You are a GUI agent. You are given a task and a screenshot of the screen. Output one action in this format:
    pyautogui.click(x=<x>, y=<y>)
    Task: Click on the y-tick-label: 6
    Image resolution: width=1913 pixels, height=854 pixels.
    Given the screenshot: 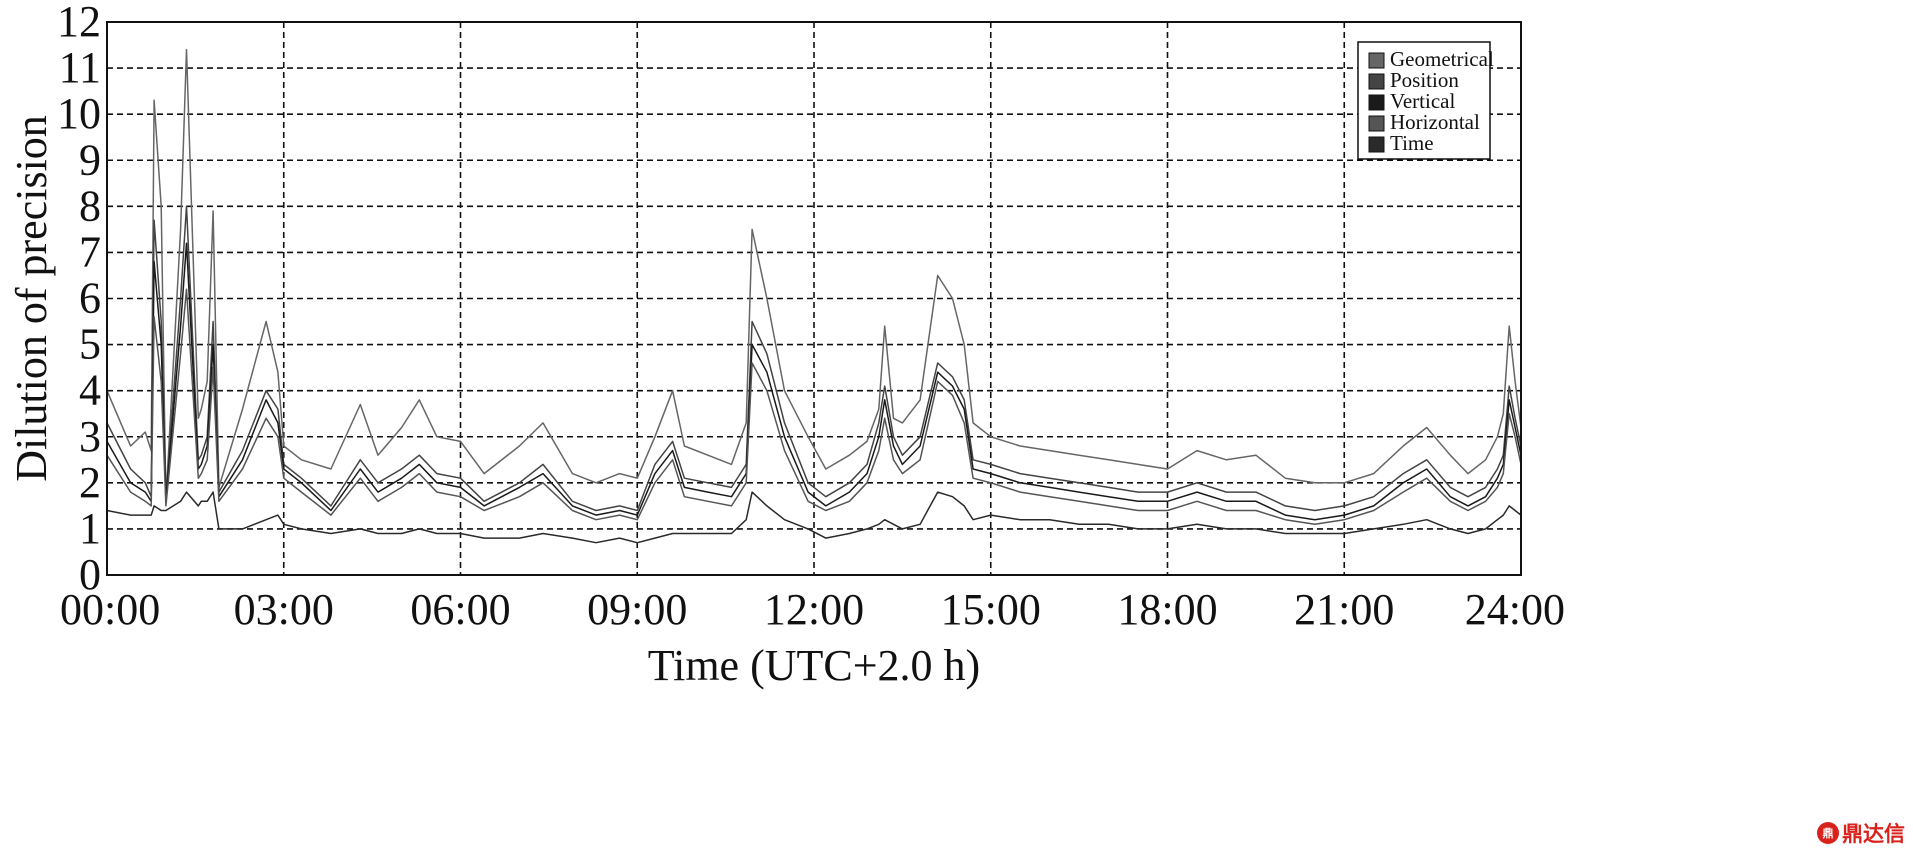 What is the action you would take?
    pyautogui.click(x=90, y=298)
    